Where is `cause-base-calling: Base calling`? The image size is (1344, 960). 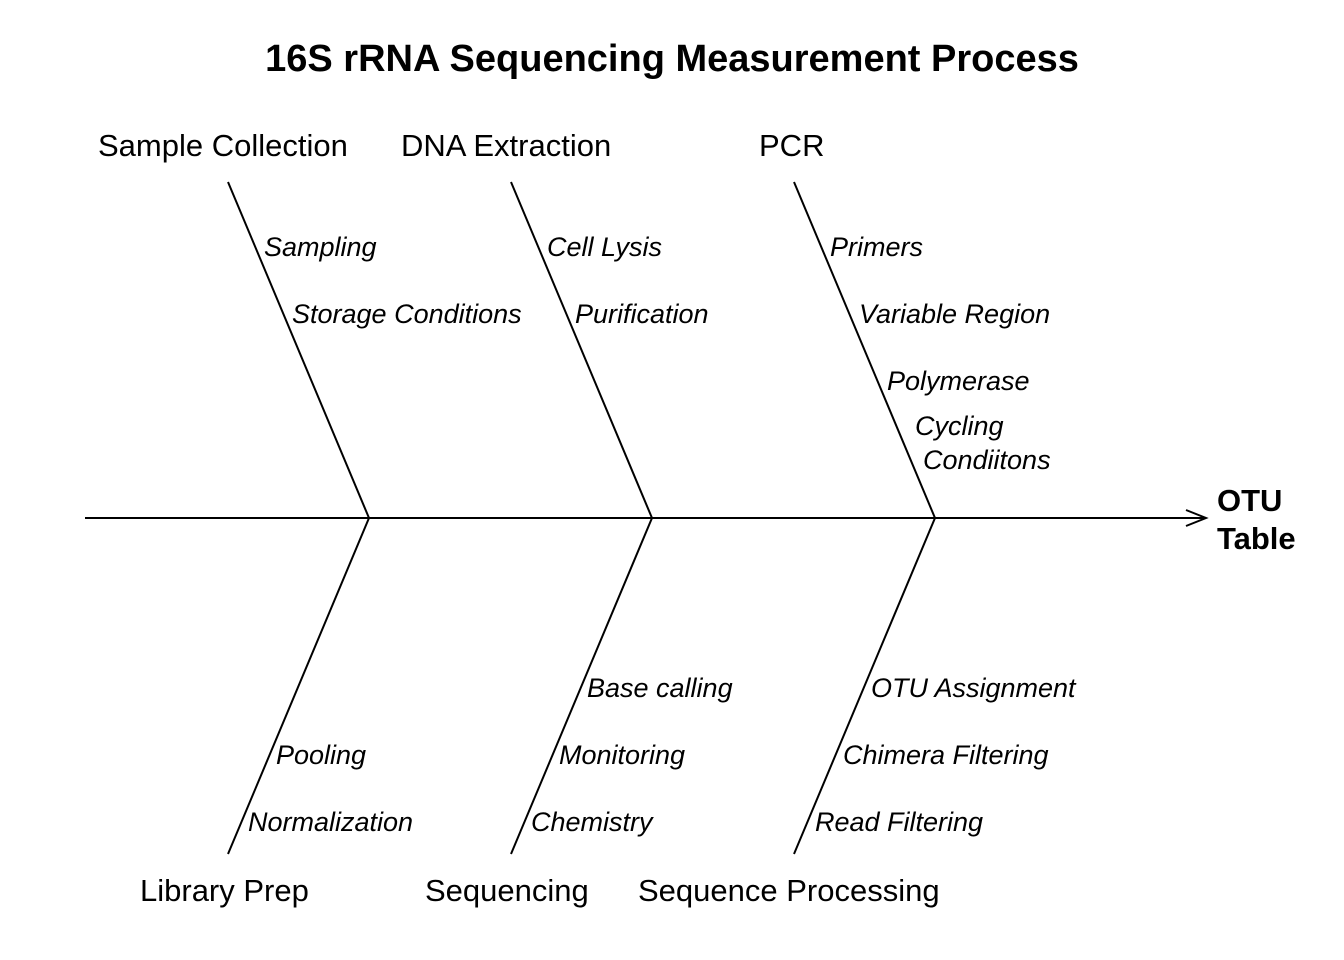
cause-base-calling: Base calling is located at coordinates (660, 688).